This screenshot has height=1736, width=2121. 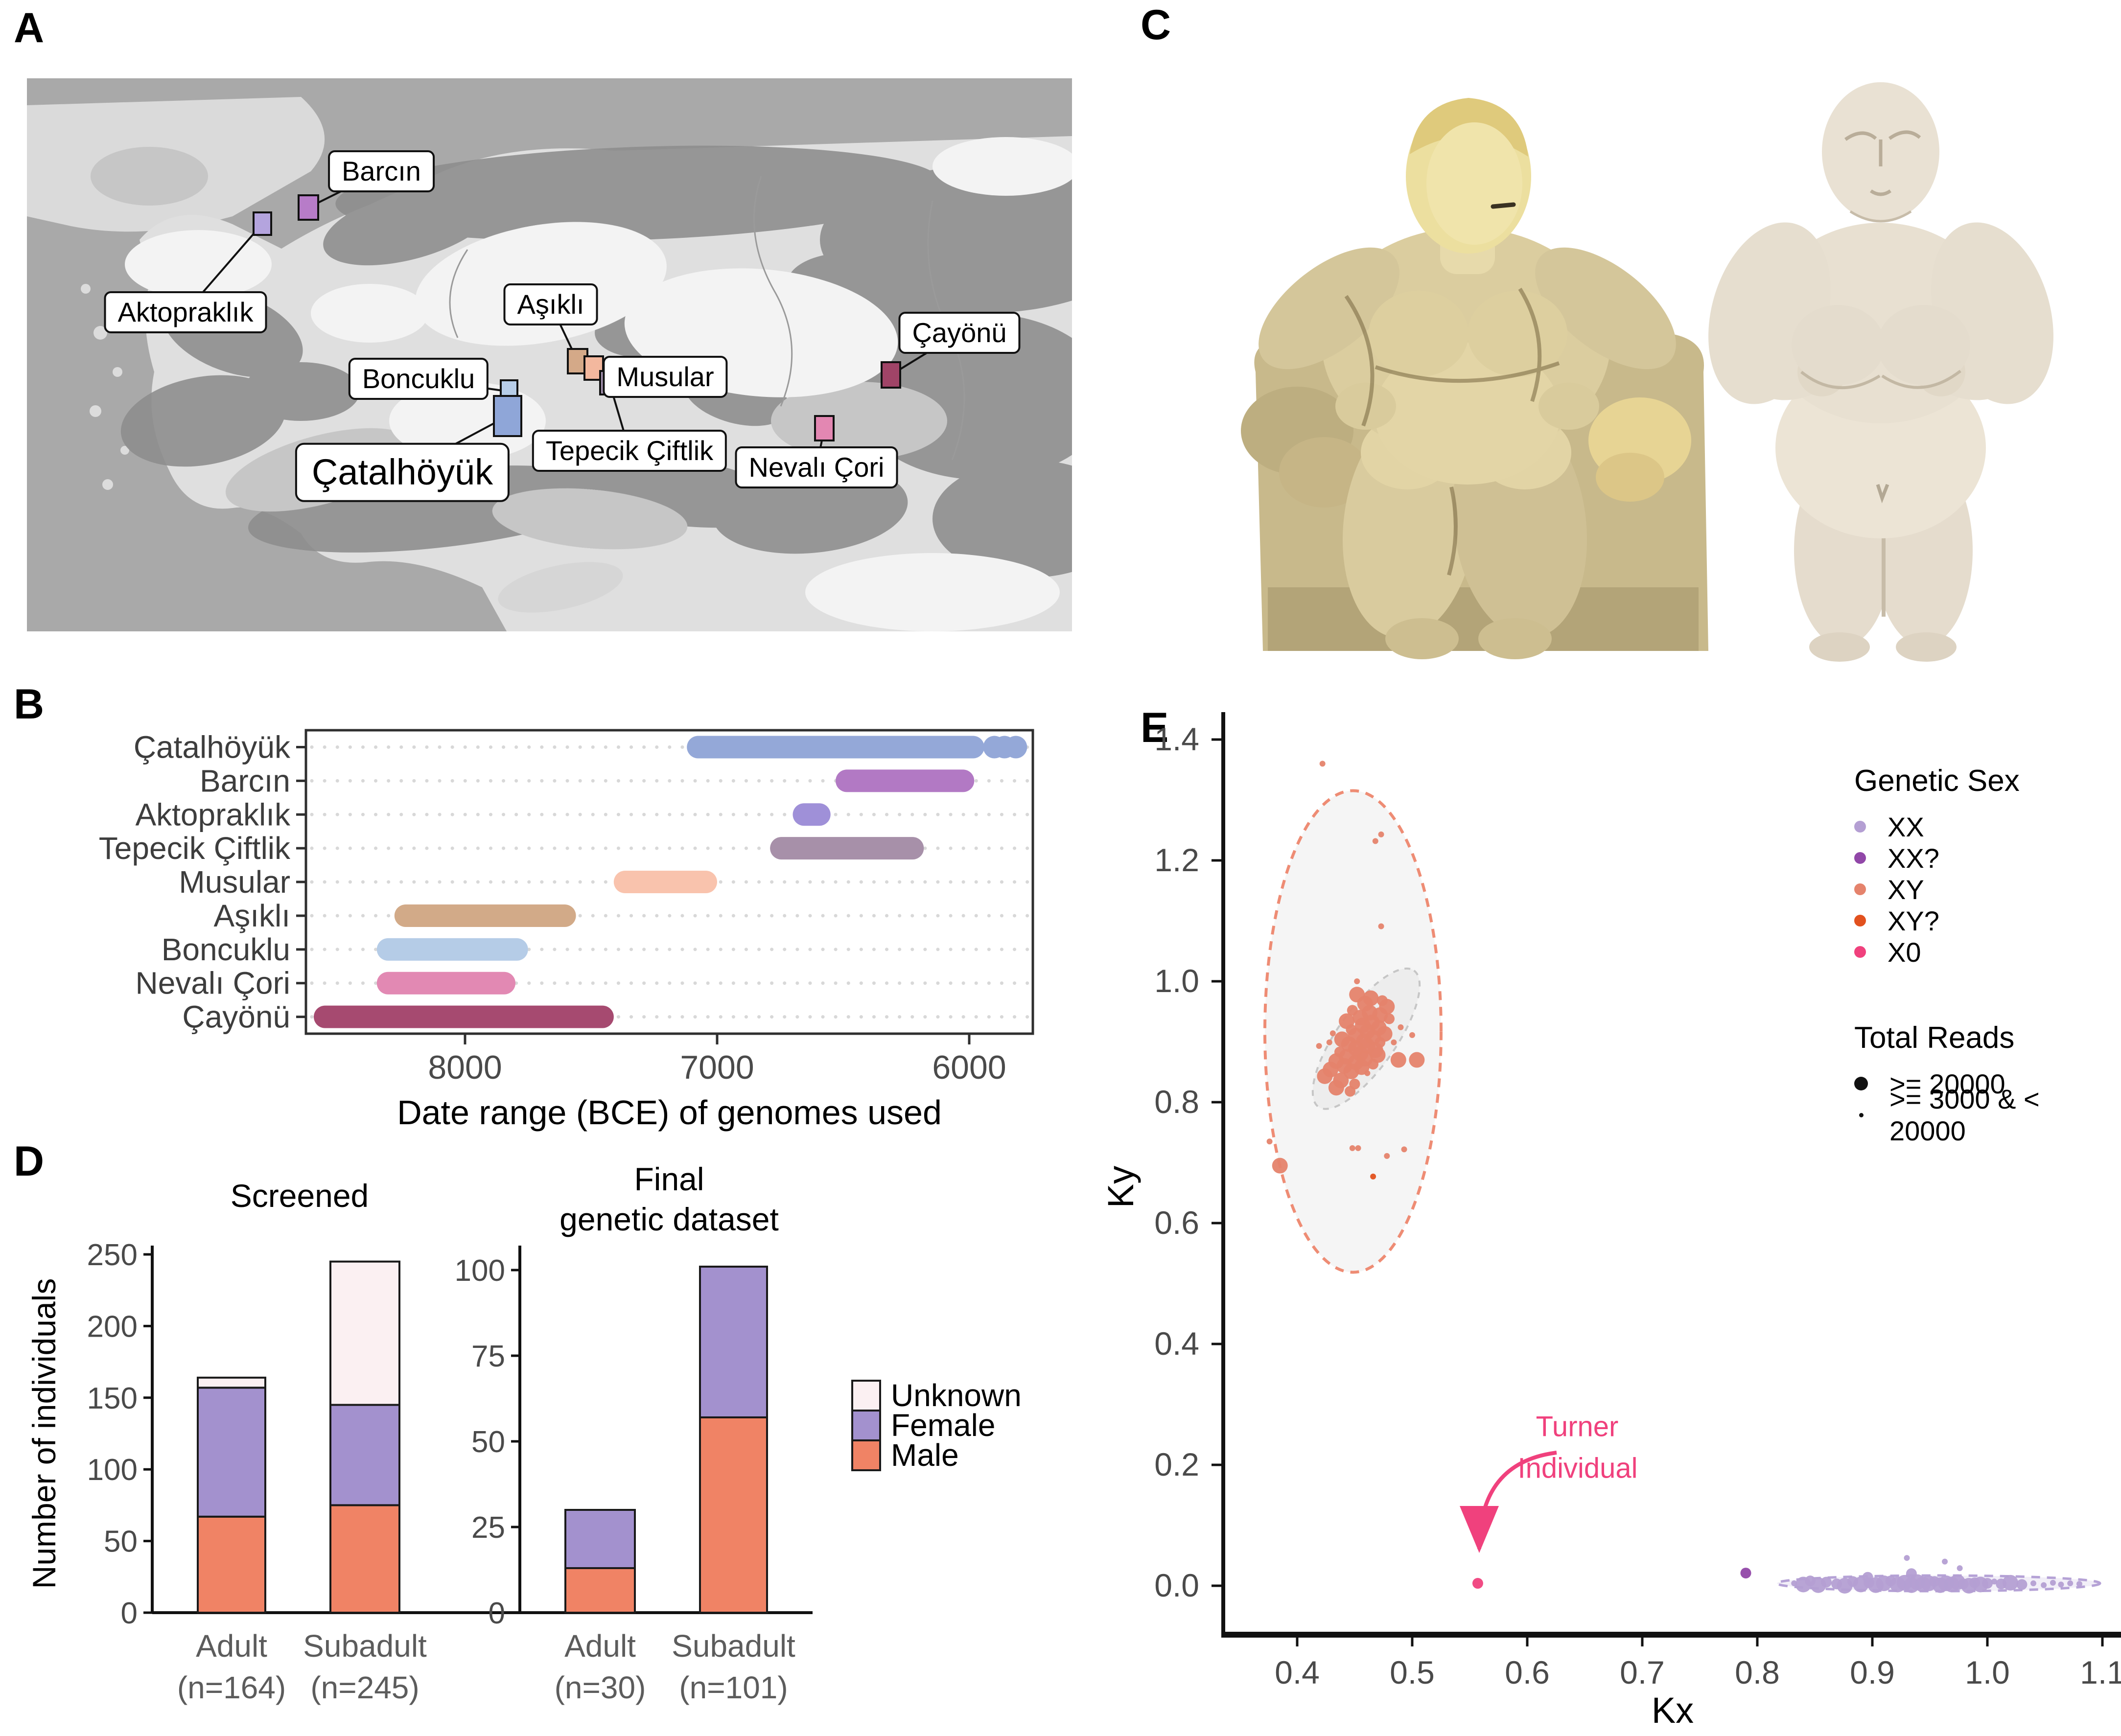 I want to click on panel-letter-c: C, so click(x=1156, y=24).